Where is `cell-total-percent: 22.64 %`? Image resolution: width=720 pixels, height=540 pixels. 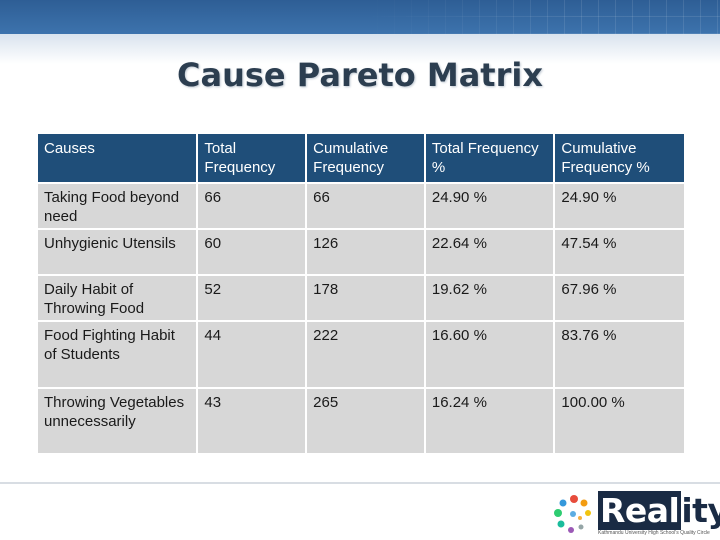 cell-total-percent: 22.64 % is located at coordinates (489, 252).